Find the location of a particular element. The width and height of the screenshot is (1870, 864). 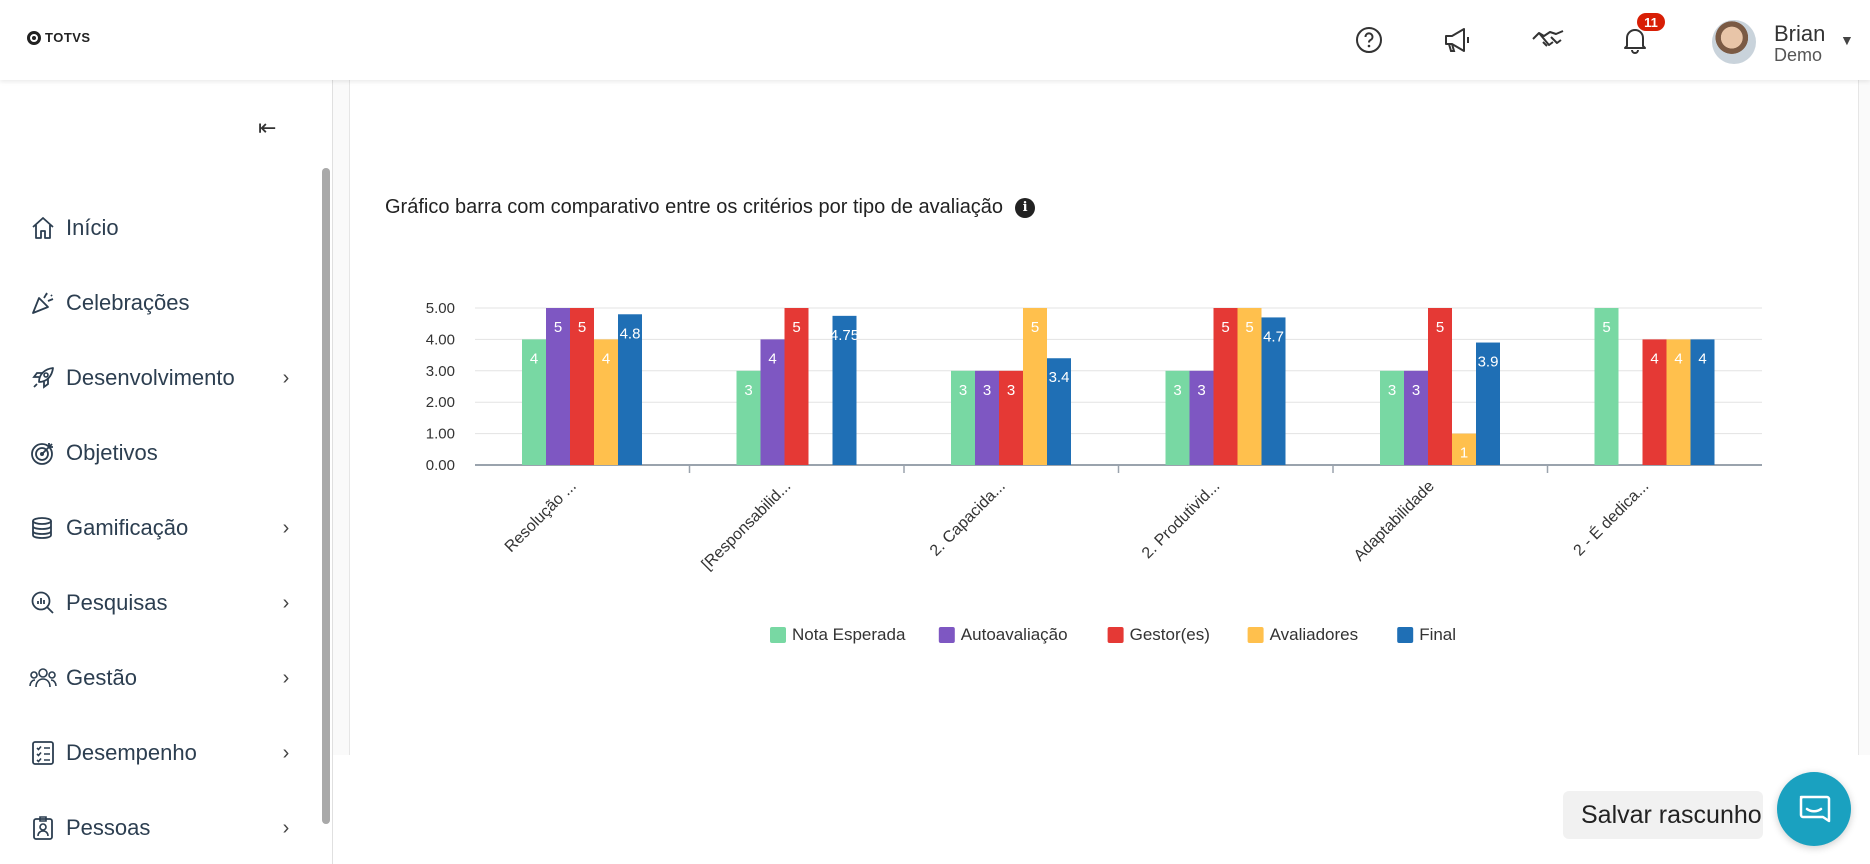

sidebar-item-label: Pesquisas is located at coordinates (117, 602).